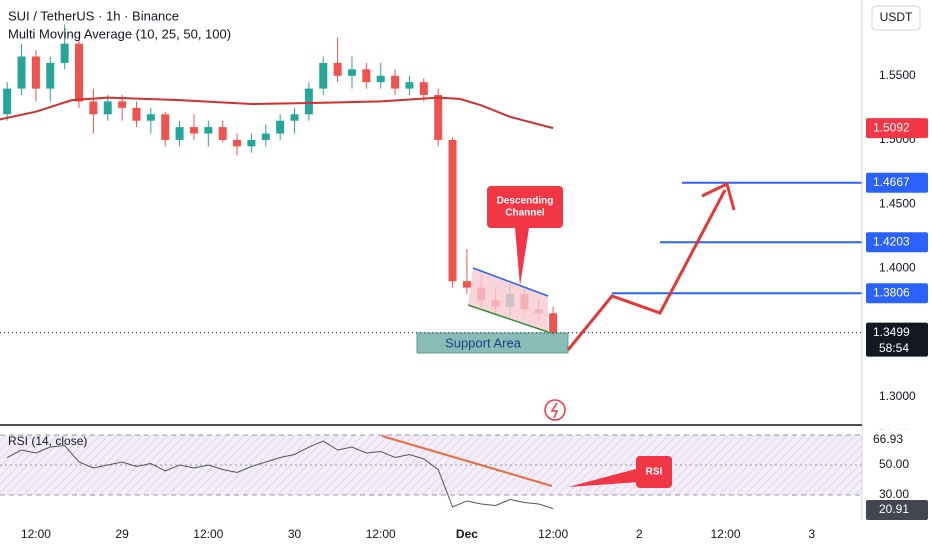 This screenshot has height=550, width=932. Describe the element at coordinates (295, 534) in the screenshot. I see `x-tick-label: 30` at that location.